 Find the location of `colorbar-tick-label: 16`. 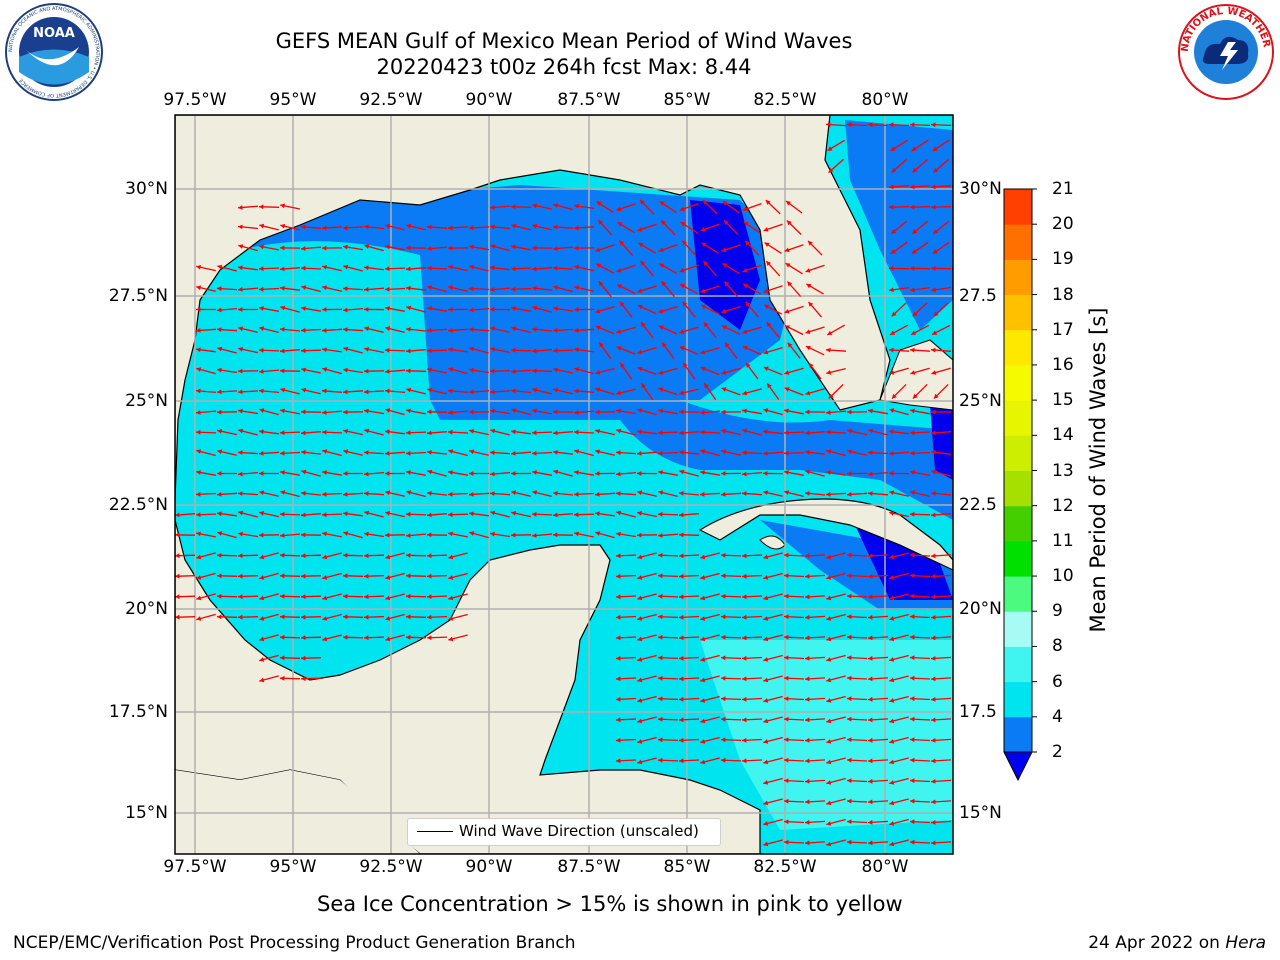

colorbar-tick-label: 16 is located at coordinates (1063, 364).